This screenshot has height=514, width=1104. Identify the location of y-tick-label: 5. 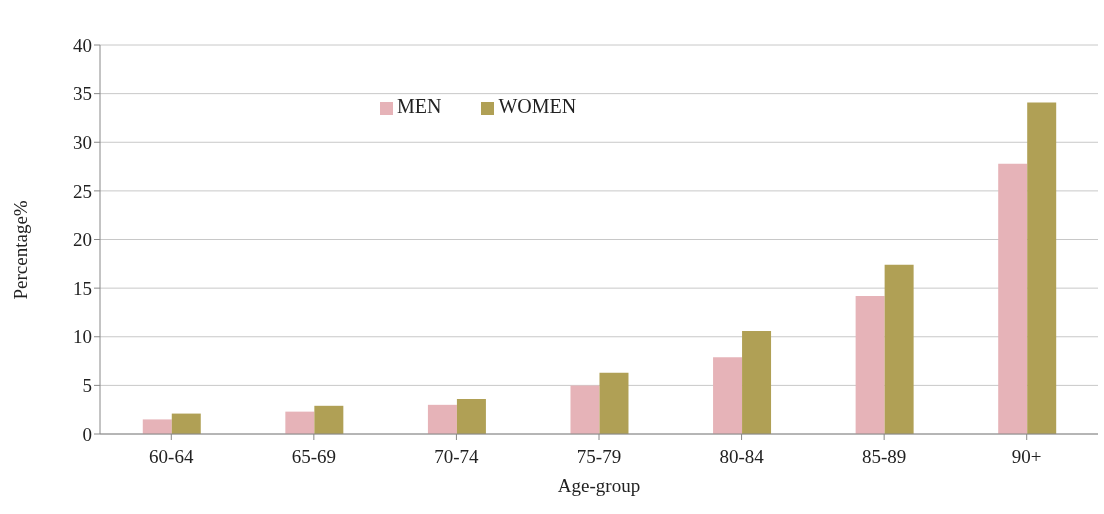
(87, 386).